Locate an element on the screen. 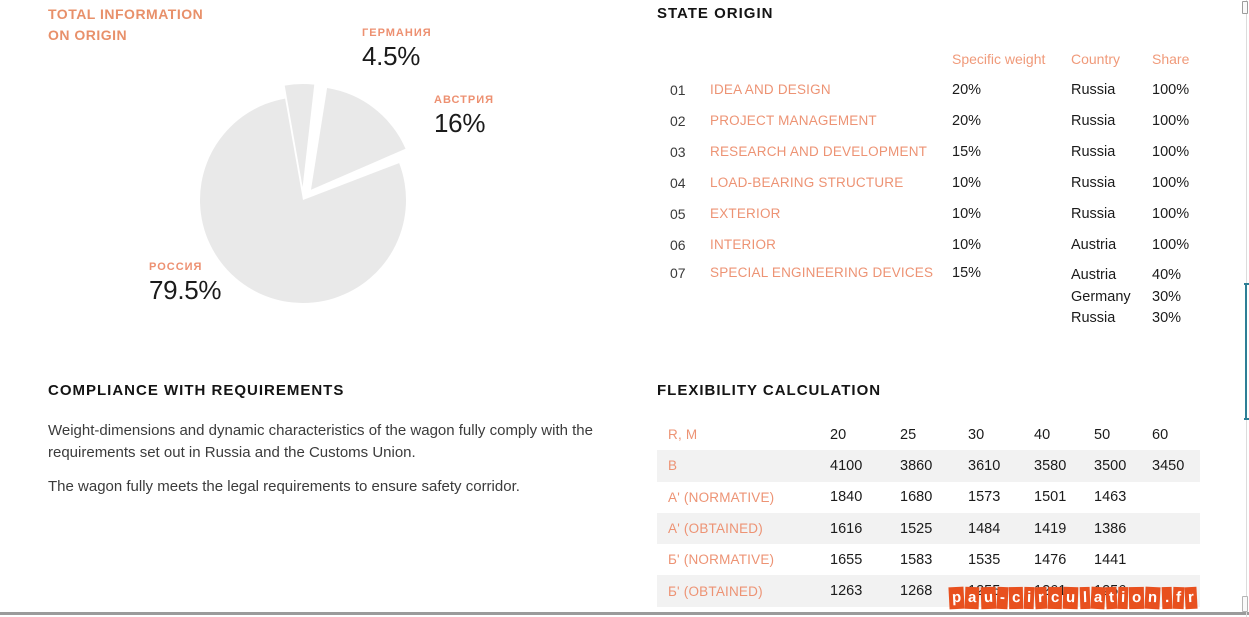  flex-col-60: 60 is located at coordinates (1160, 434).